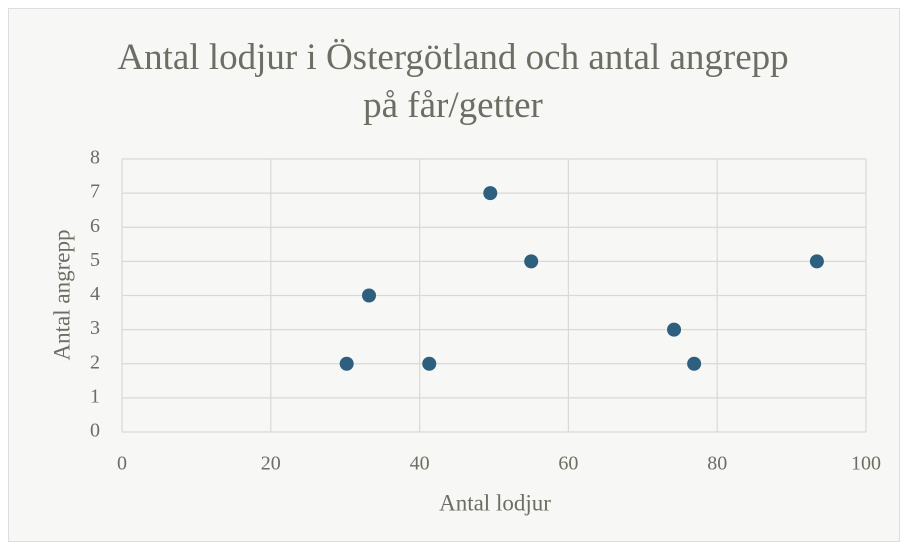 Image resolution: width=906 pixels, height=548 pixels. Describe the element at coordinates (866, 464) in the screenshot. I see `x-tick-label: 100` at that location.